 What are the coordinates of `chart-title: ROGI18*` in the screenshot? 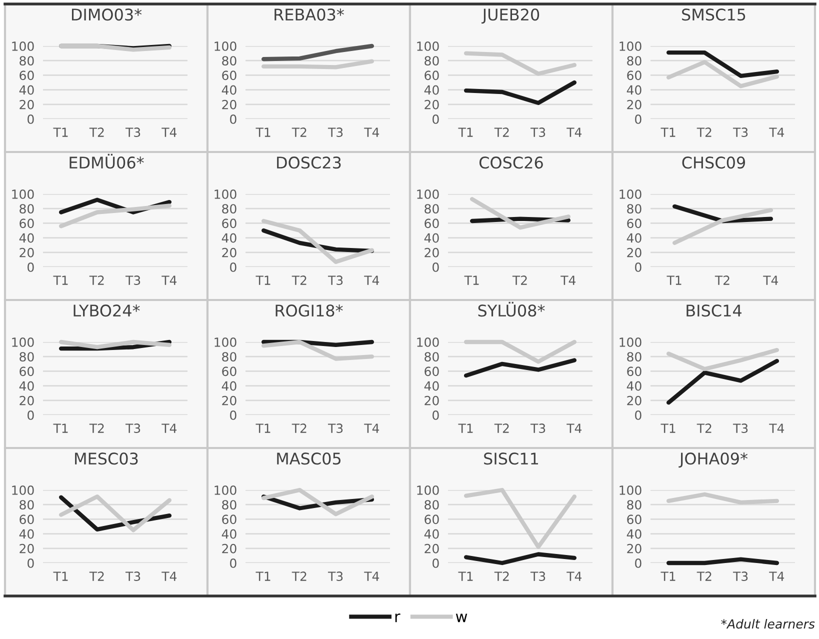 It's located at (309, 310).